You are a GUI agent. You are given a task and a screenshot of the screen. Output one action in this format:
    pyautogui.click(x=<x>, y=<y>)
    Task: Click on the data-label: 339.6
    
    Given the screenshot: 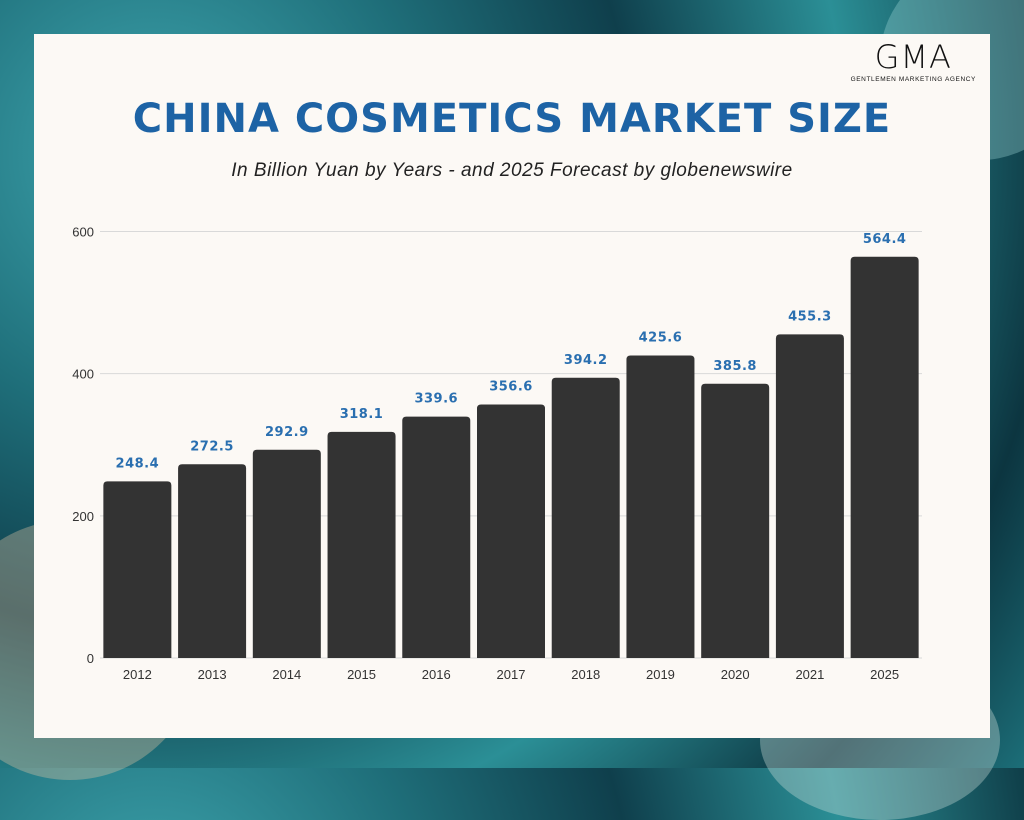 What is the action you would take?
    pyautogui.click(x=436, y=399)
    